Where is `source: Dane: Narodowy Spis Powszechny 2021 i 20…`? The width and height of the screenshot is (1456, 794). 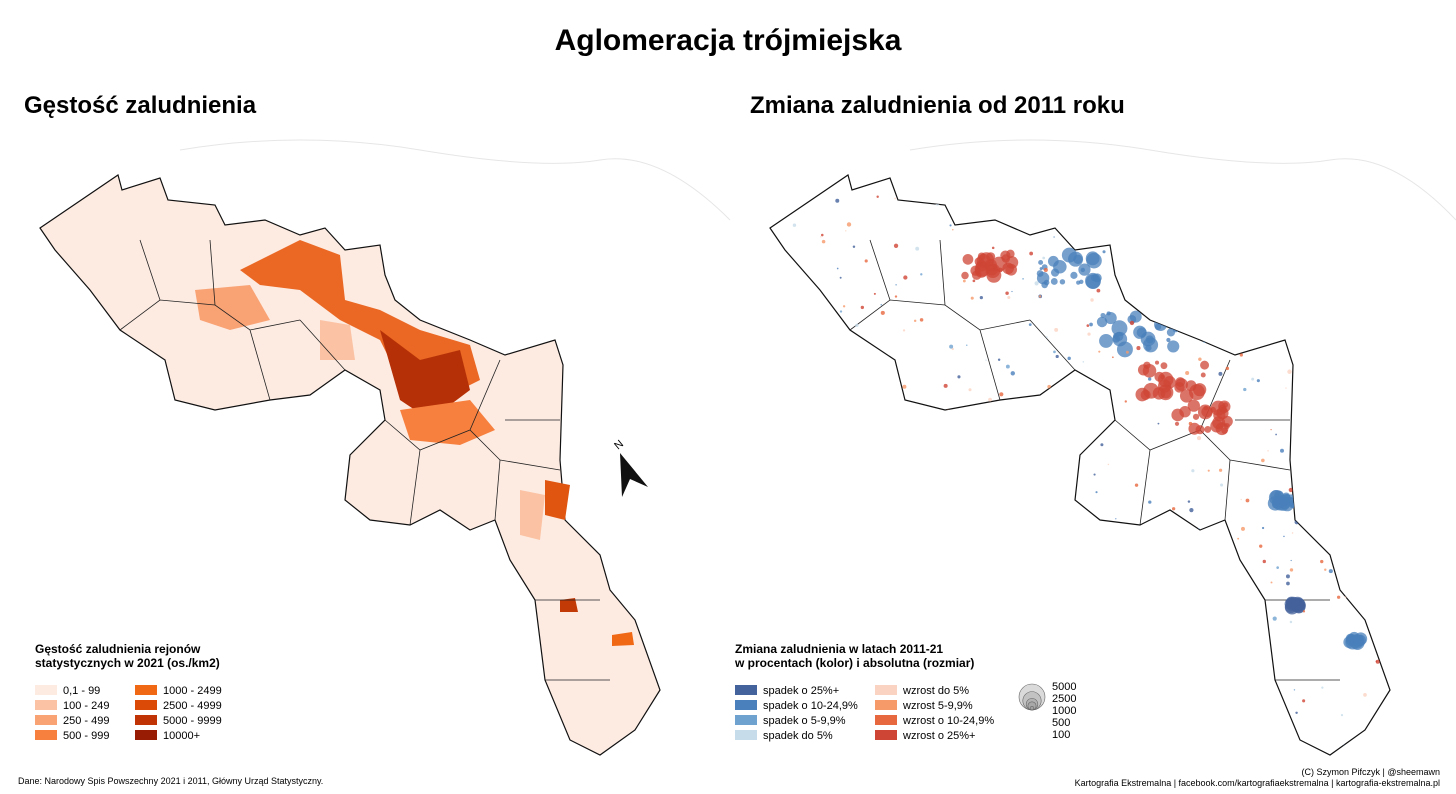
source: Dane: Narodowy Spis Powszechny 2021 i 20… is located at coordinates (170, 781).